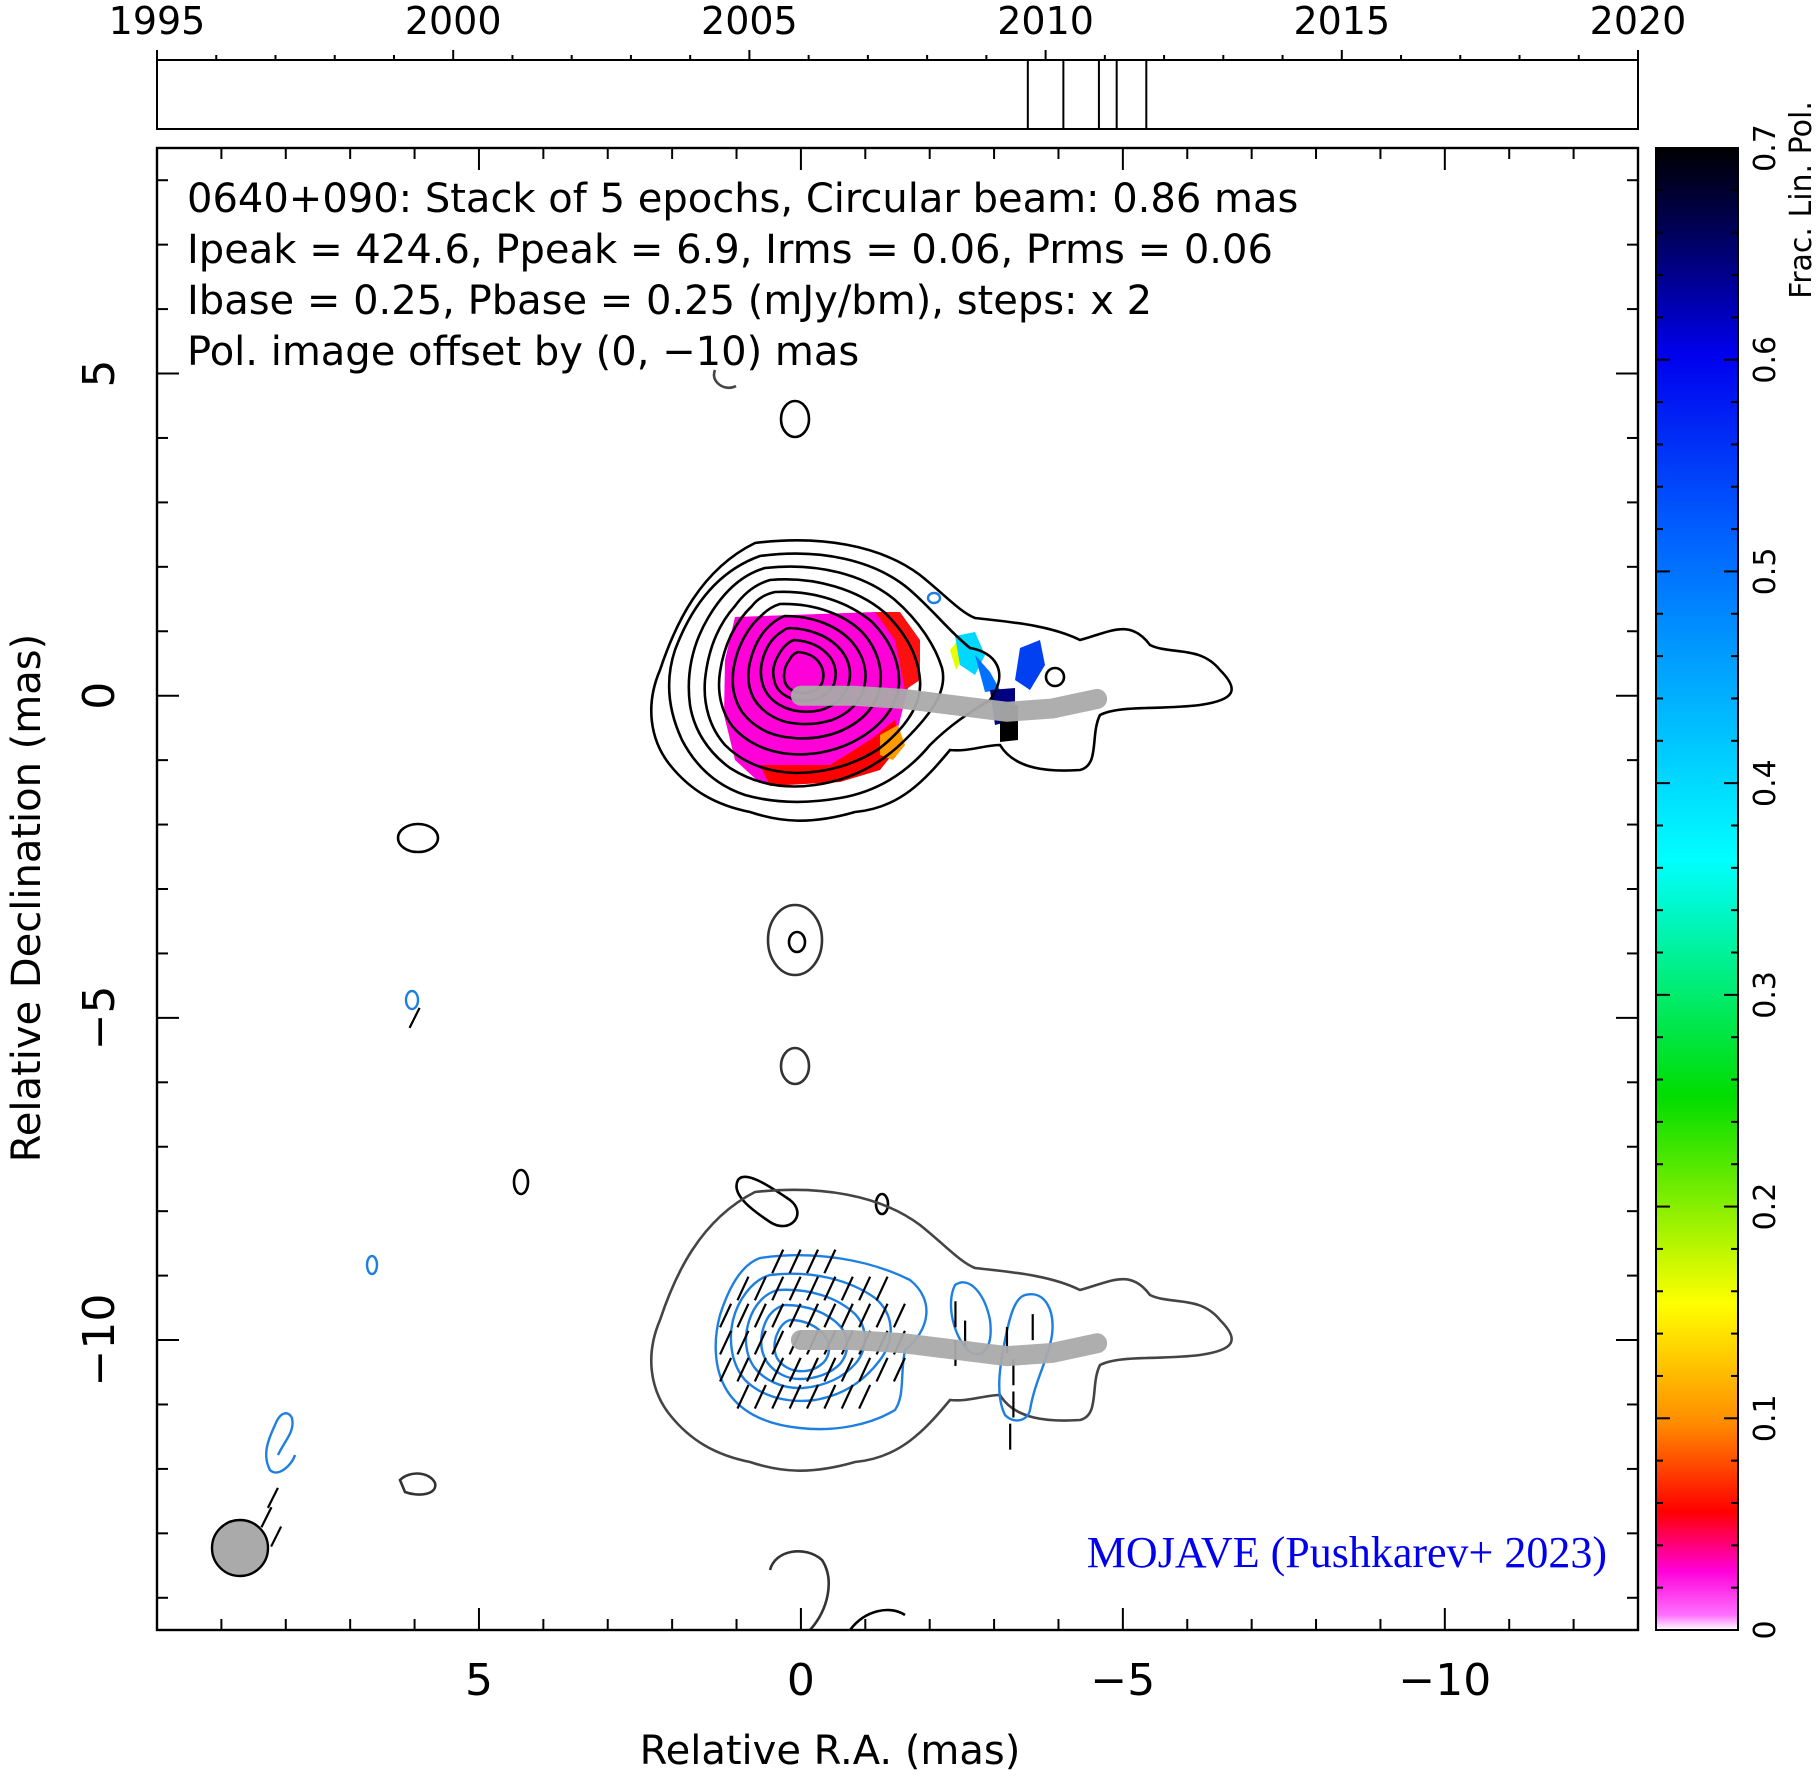  I want to click on stokes-i-contours-lower, so click(941, 1330).